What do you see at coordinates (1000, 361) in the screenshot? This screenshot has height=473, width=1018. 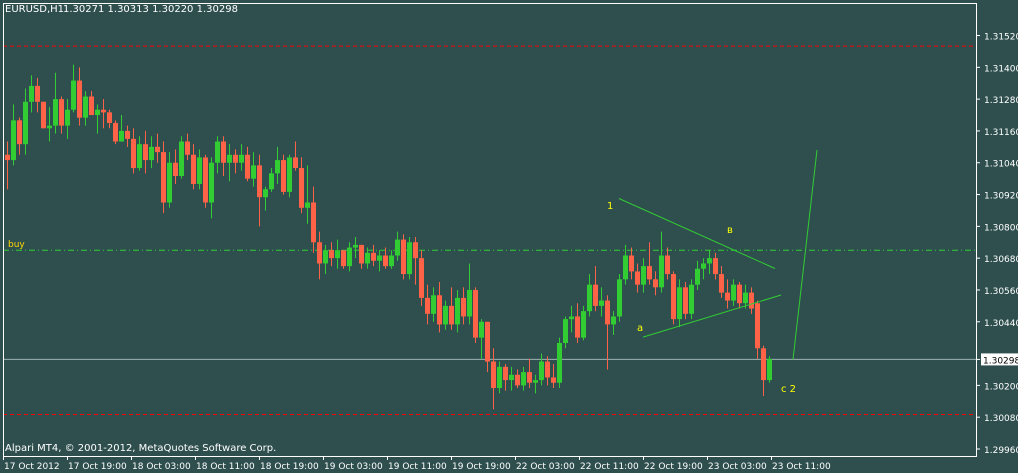 I see `current-price-label: 1.30298` at bounding box center [1000, 361].